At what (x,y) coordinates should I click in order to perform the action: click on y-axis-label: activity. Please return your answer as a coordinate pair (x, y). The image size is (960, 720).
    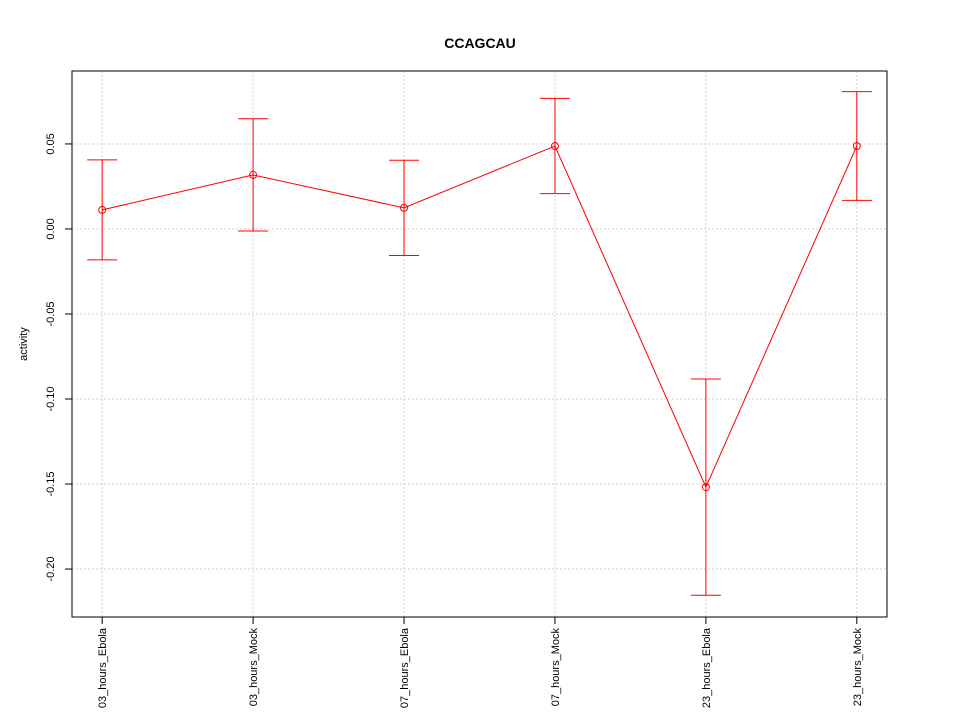
    Looking at the image, I should click on (24, 344).